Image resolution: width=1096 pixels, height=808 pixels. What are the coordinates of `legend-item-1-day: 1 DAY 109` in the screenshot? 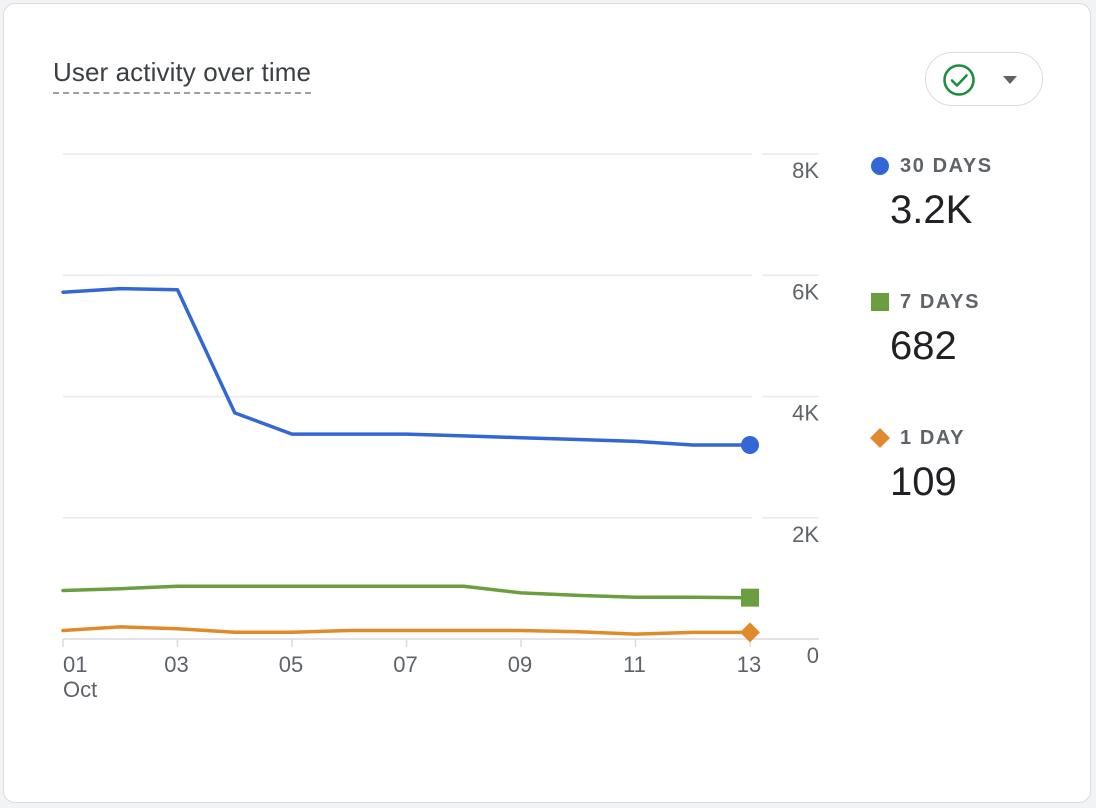 It's located at (970, 492).